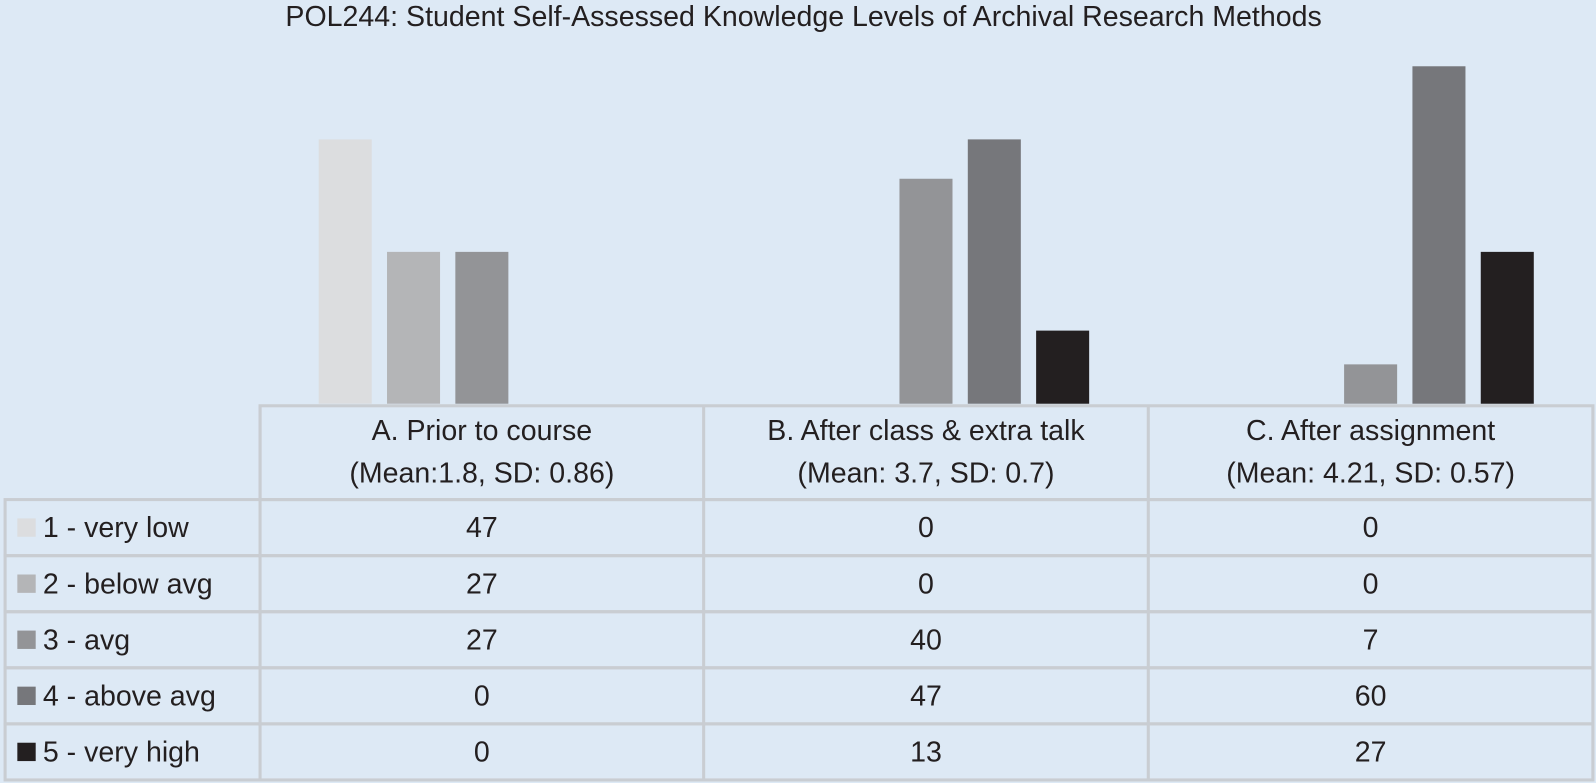 This screenshot has width=1596, height=783. What do you see at coordinates (925, 474) in the screenshot?
I see `category-subtitle: (Mean: 3.7, SD: 0.7)` at bounding box center [925, 474].